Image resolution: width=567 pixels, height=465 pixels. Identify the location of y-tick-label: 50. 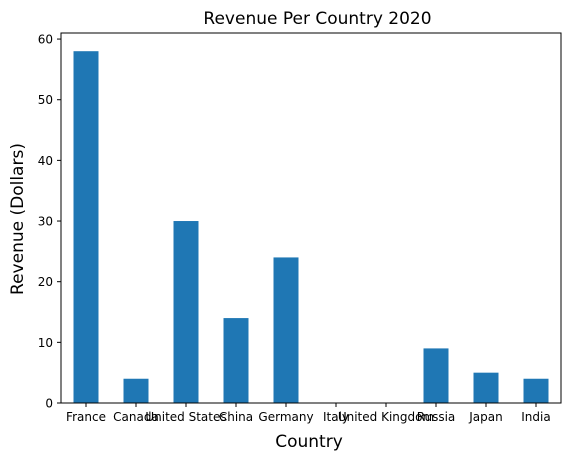
(45, 100).